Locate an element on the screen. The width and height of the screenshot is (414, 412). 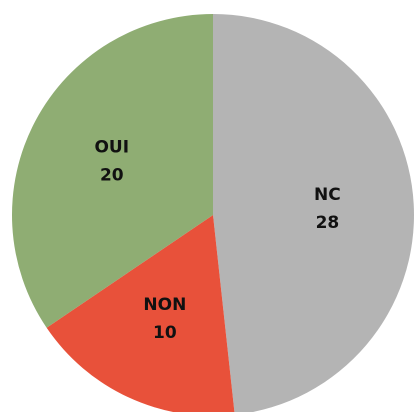
slice-label: OUI is located at coordinates (111, 147).